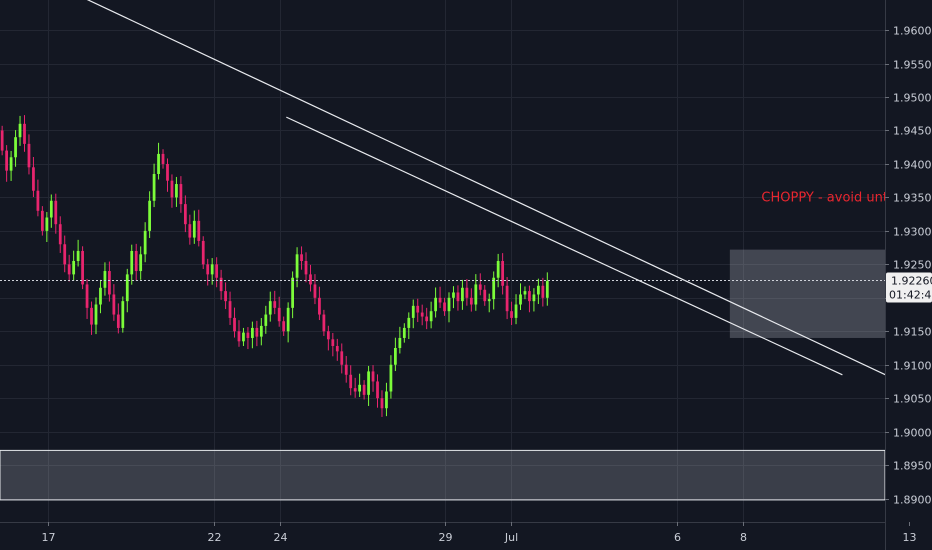  I want to click on y-tick-label: 1.94500, so click(912, 131).